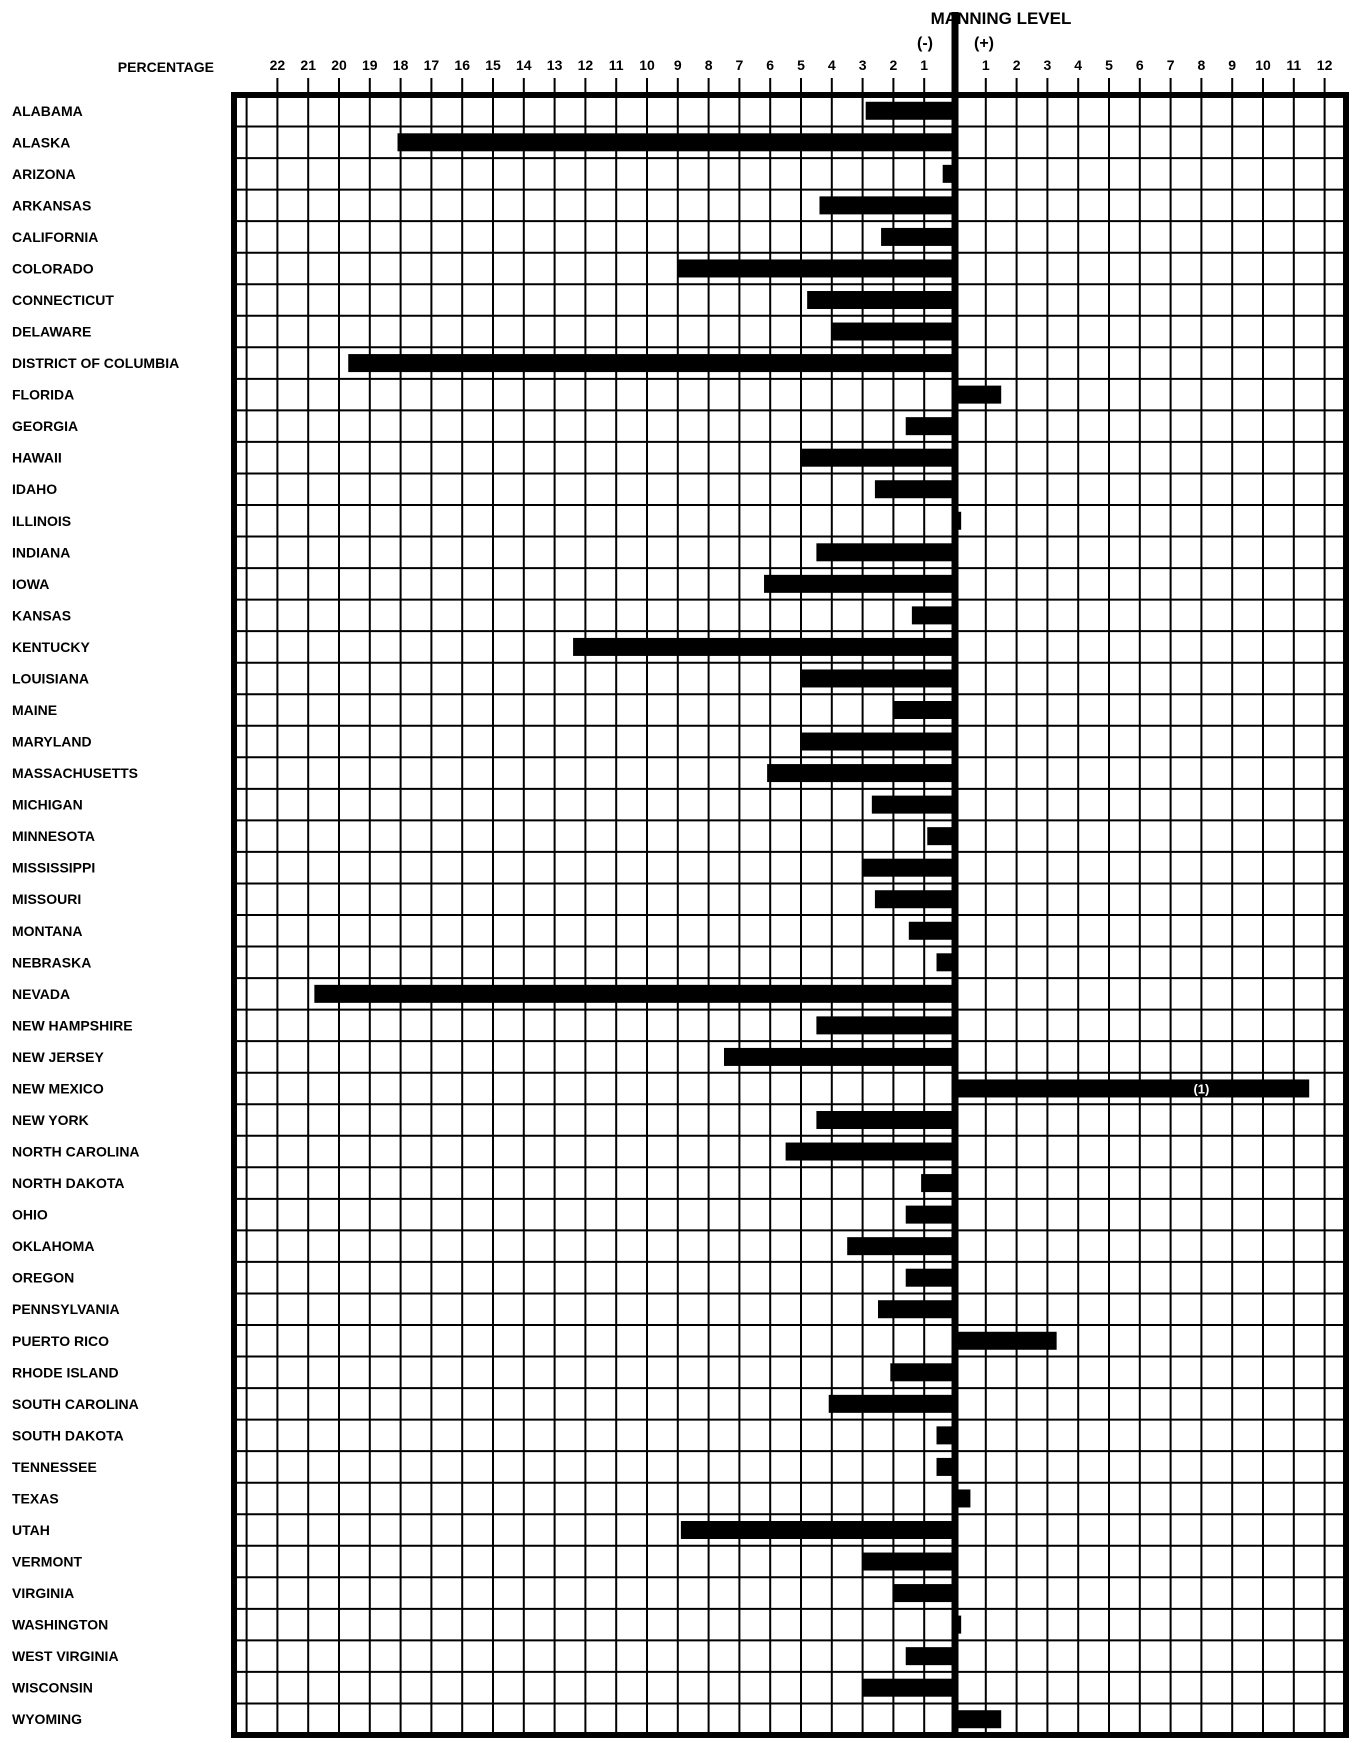  I want to click on category-label: NEW YORK, so click(50, 1120).